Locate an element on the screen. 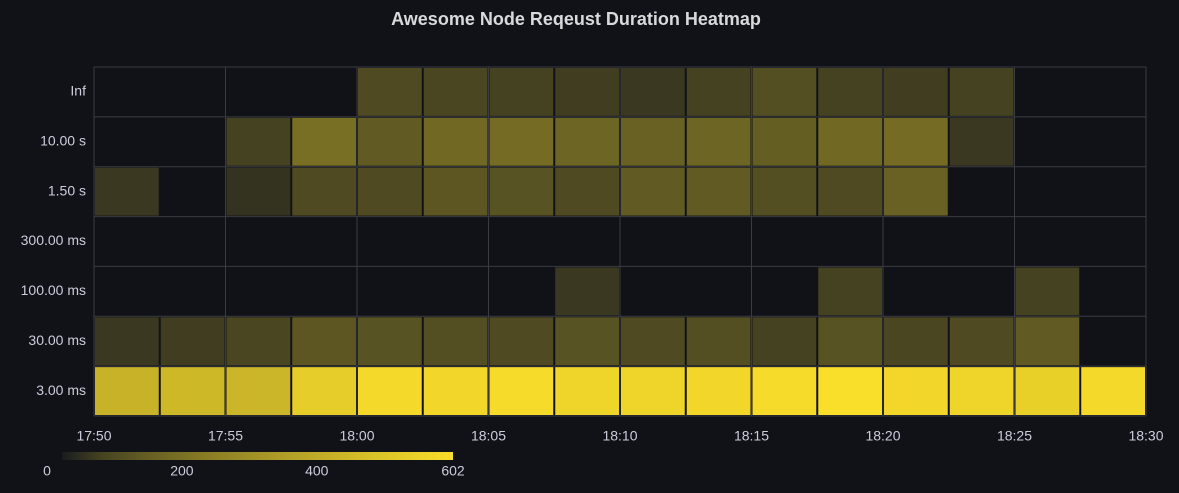 This screenshot has height=493, width=1179. y-tick-label: 3.00 ms is located at coordinates (61, 390).